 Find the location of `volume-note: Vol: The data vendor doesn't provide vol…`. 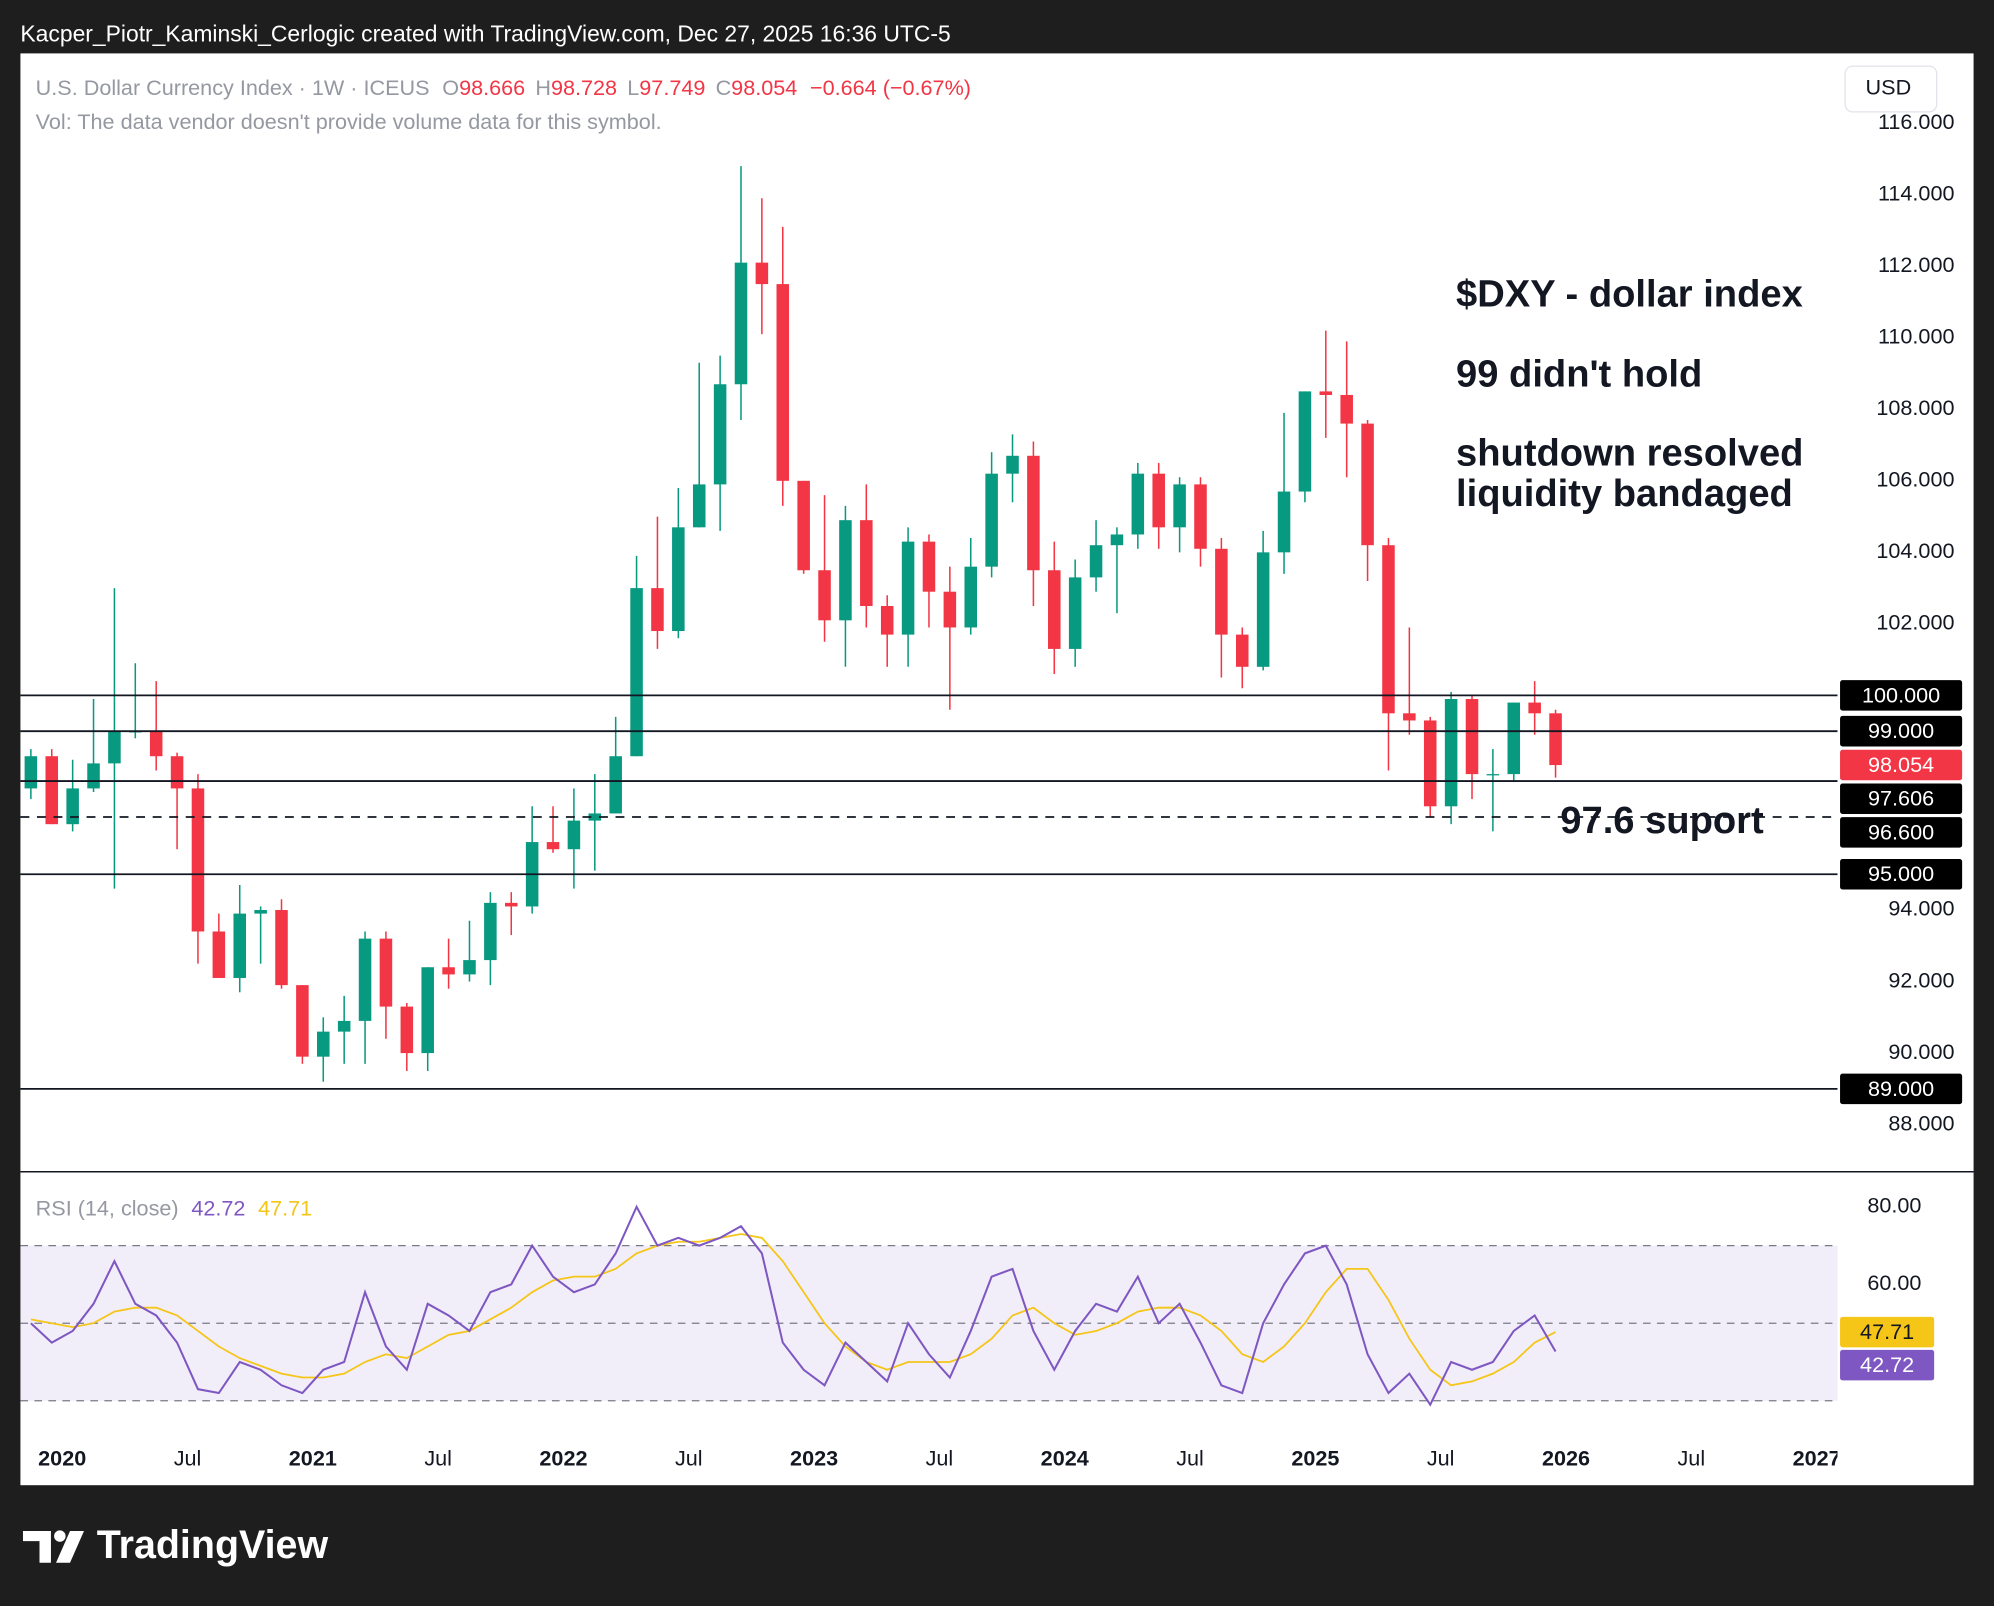

volume-note: Vol: The data vendor doesn't provide vol… is located at coordinates (349, 121).